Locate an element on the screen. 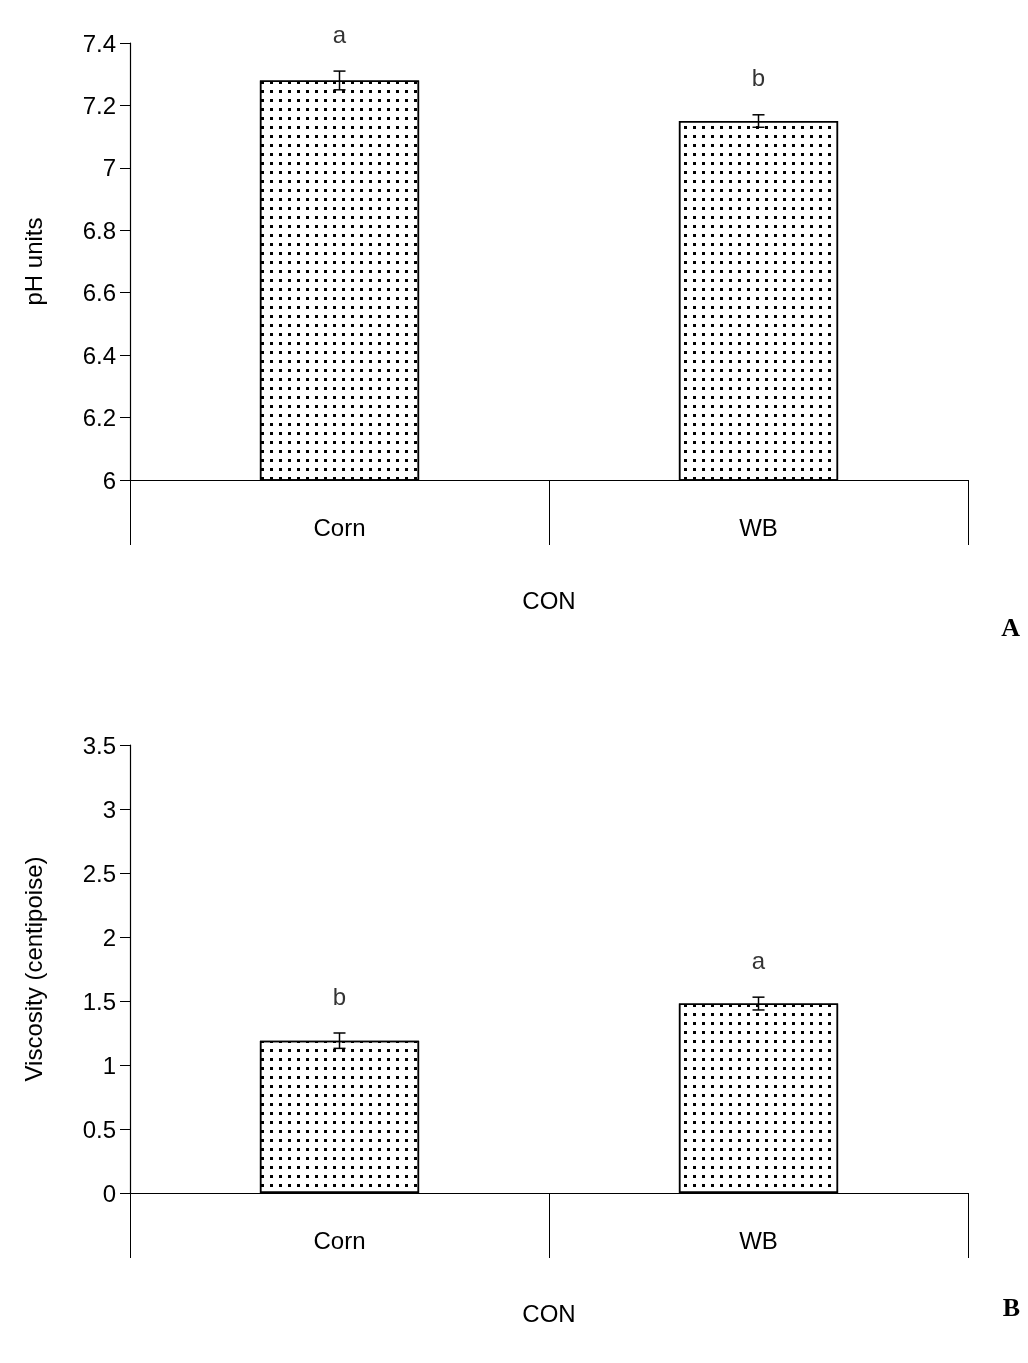 Image resolution: width=1028 pixels, height=1363 pixels. y-tick-label: 6.6 is located at coordinates (99, 293).